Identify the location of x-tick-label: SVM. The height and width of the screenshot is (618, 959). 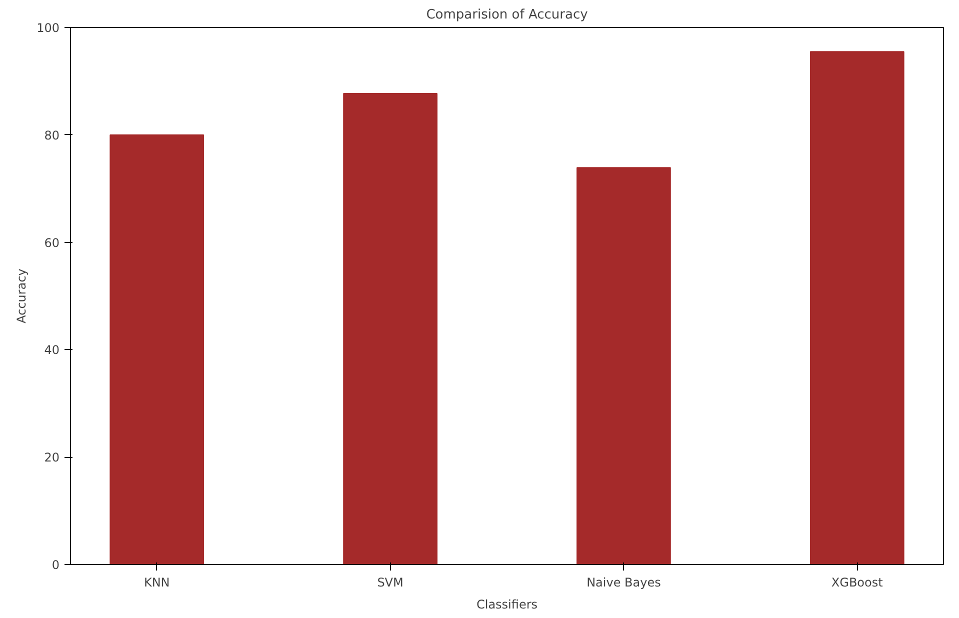
(390, 583).